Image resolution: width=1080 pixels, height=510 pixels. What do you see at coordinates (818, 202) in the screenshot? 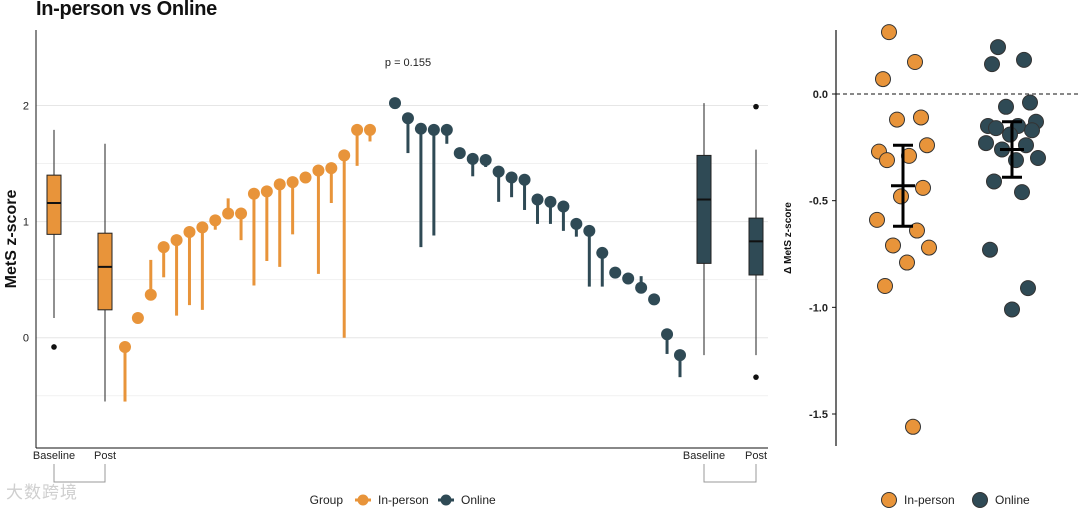
I see `delta-y-tick-label: -0.5` at bounding box center [818, 202].